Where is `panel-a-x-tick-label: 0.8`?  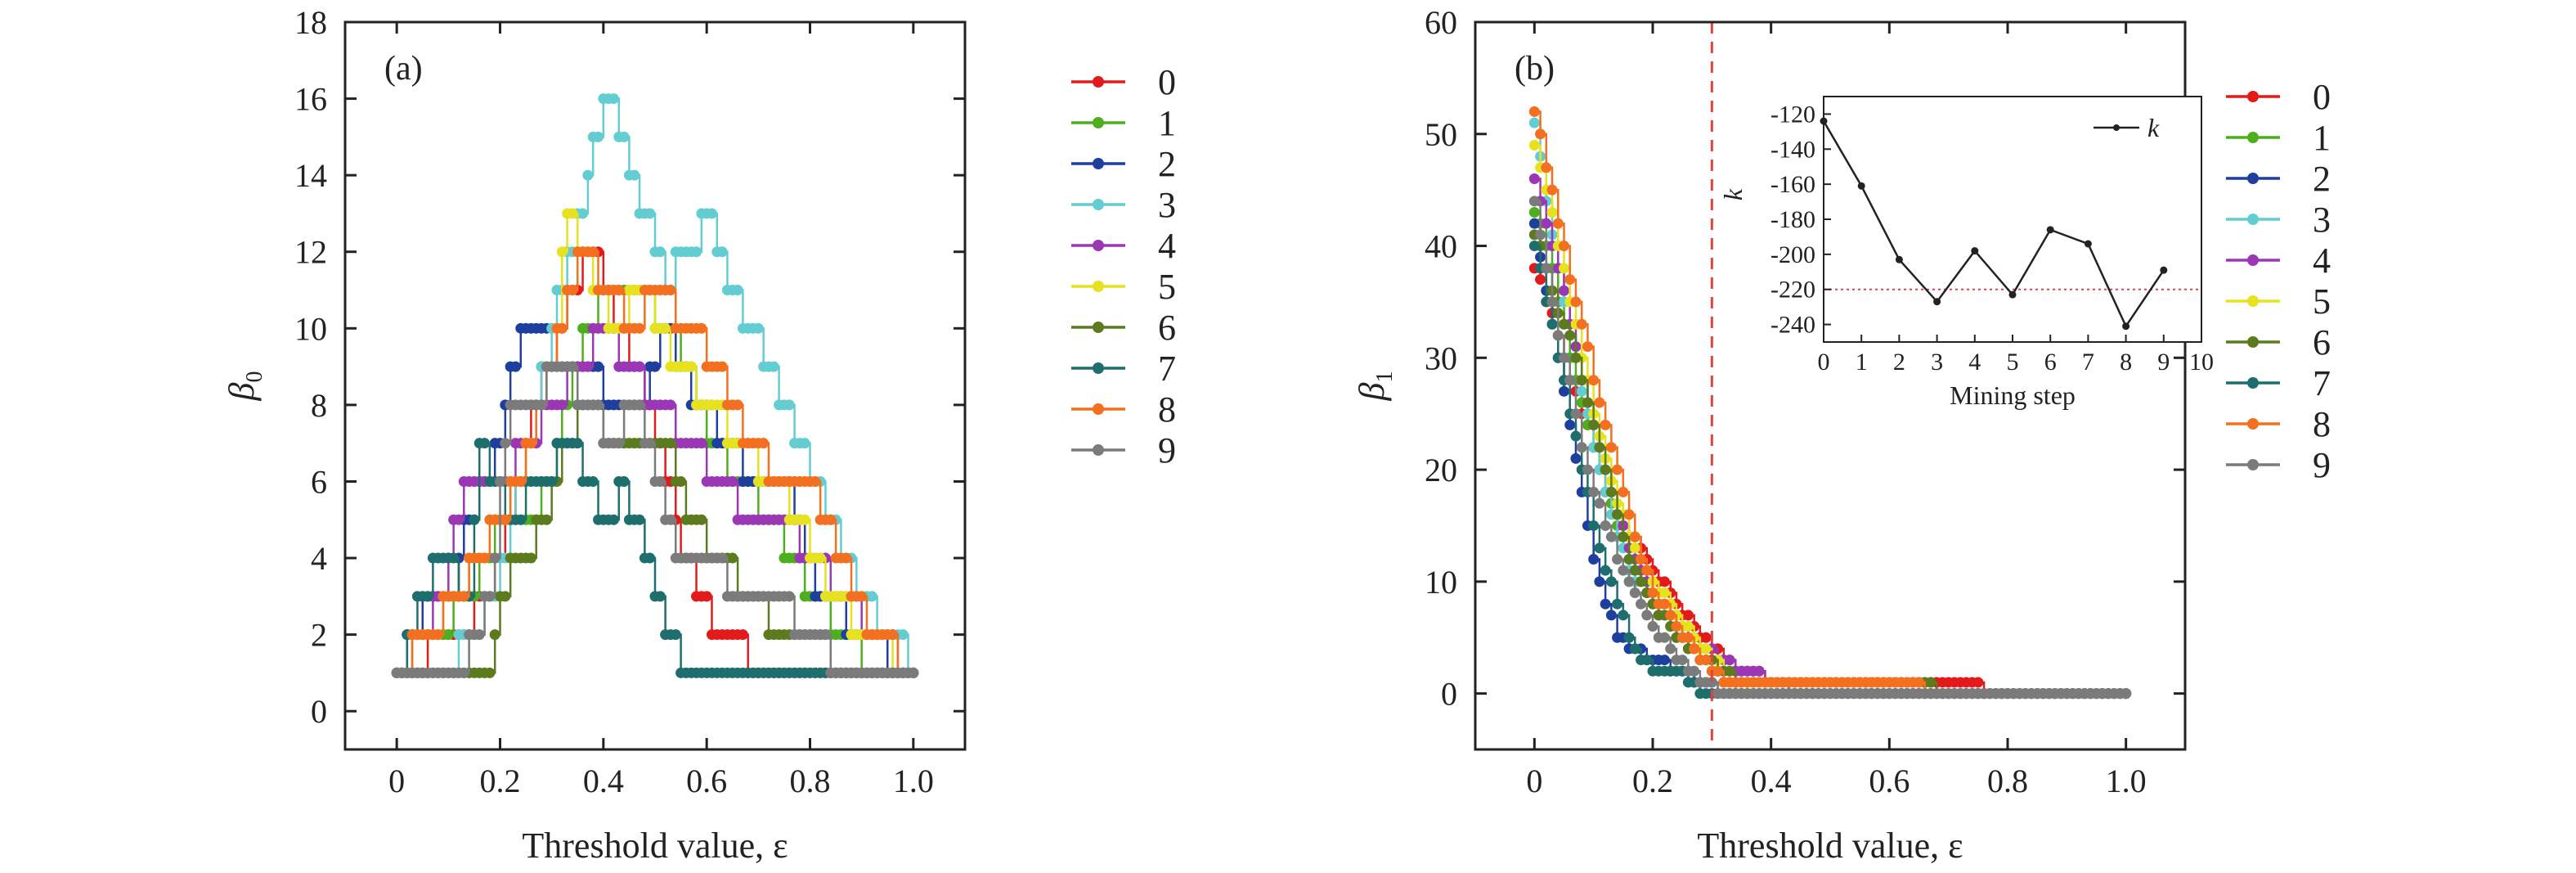
panel-a-x-tick-label: 0.8 is located at coordinates (810, 781).